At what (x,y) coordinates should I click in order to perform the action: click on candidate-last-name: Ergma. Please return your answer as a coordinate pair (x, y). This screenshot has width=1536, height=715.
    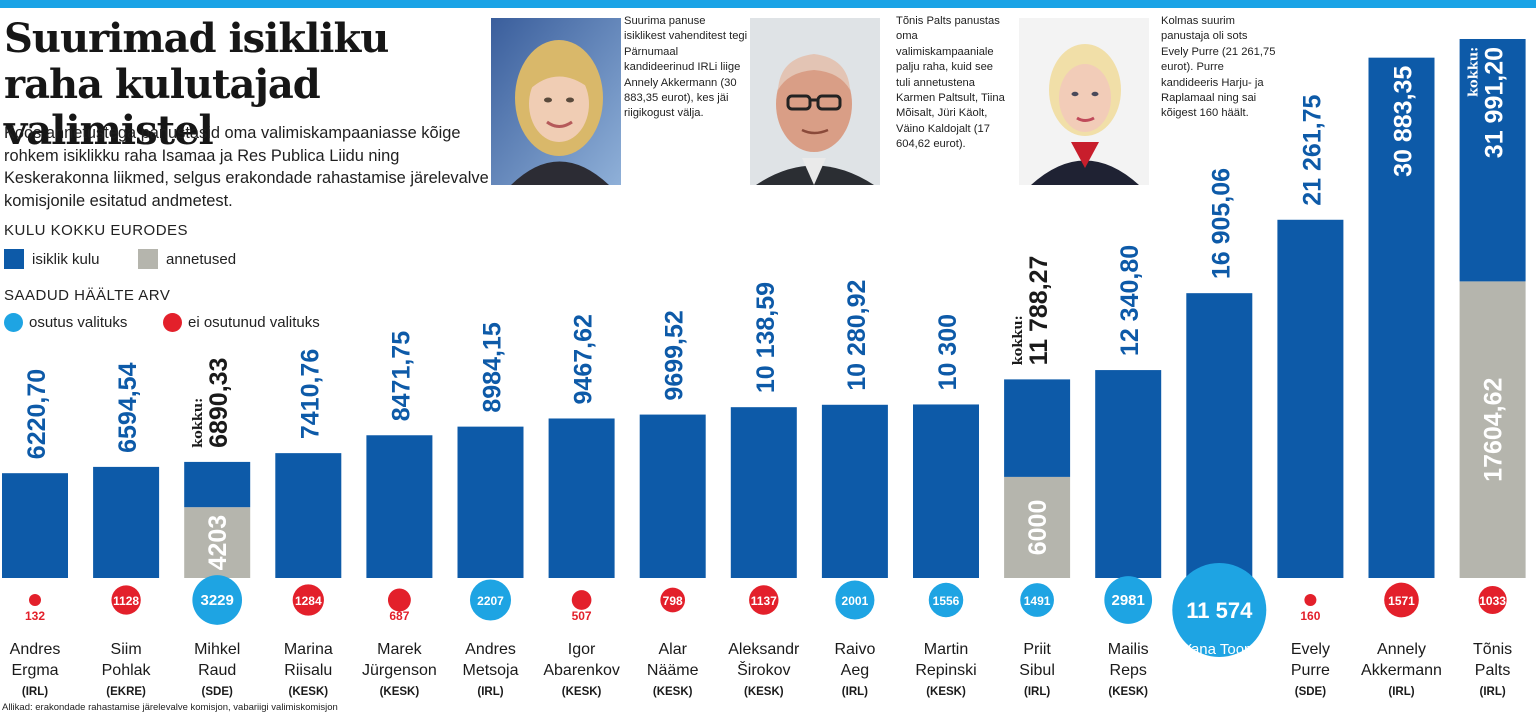
    Looking at the image, I should click on (34, 670).